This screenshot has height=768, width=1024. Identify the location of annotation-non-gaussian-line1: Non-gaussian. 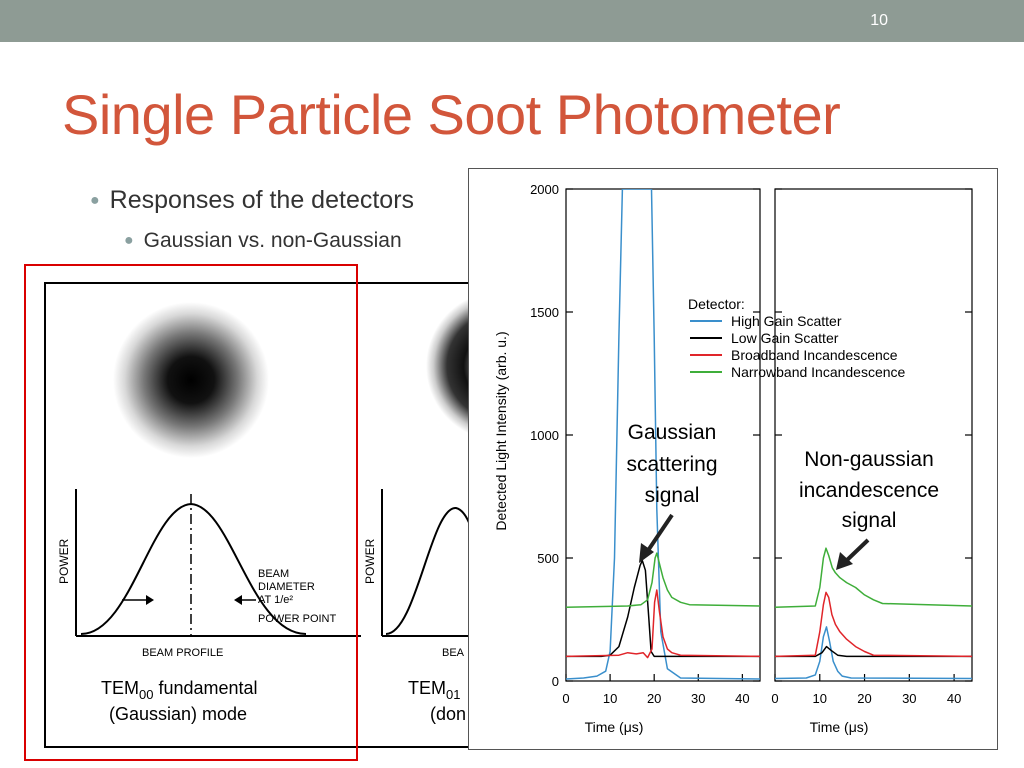
(869, 459).